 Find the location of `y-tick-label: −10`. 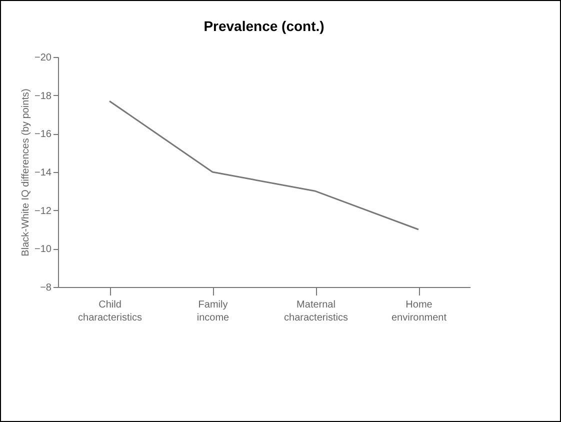

y-tick-label: −10 is located at coordinates (43, 250).